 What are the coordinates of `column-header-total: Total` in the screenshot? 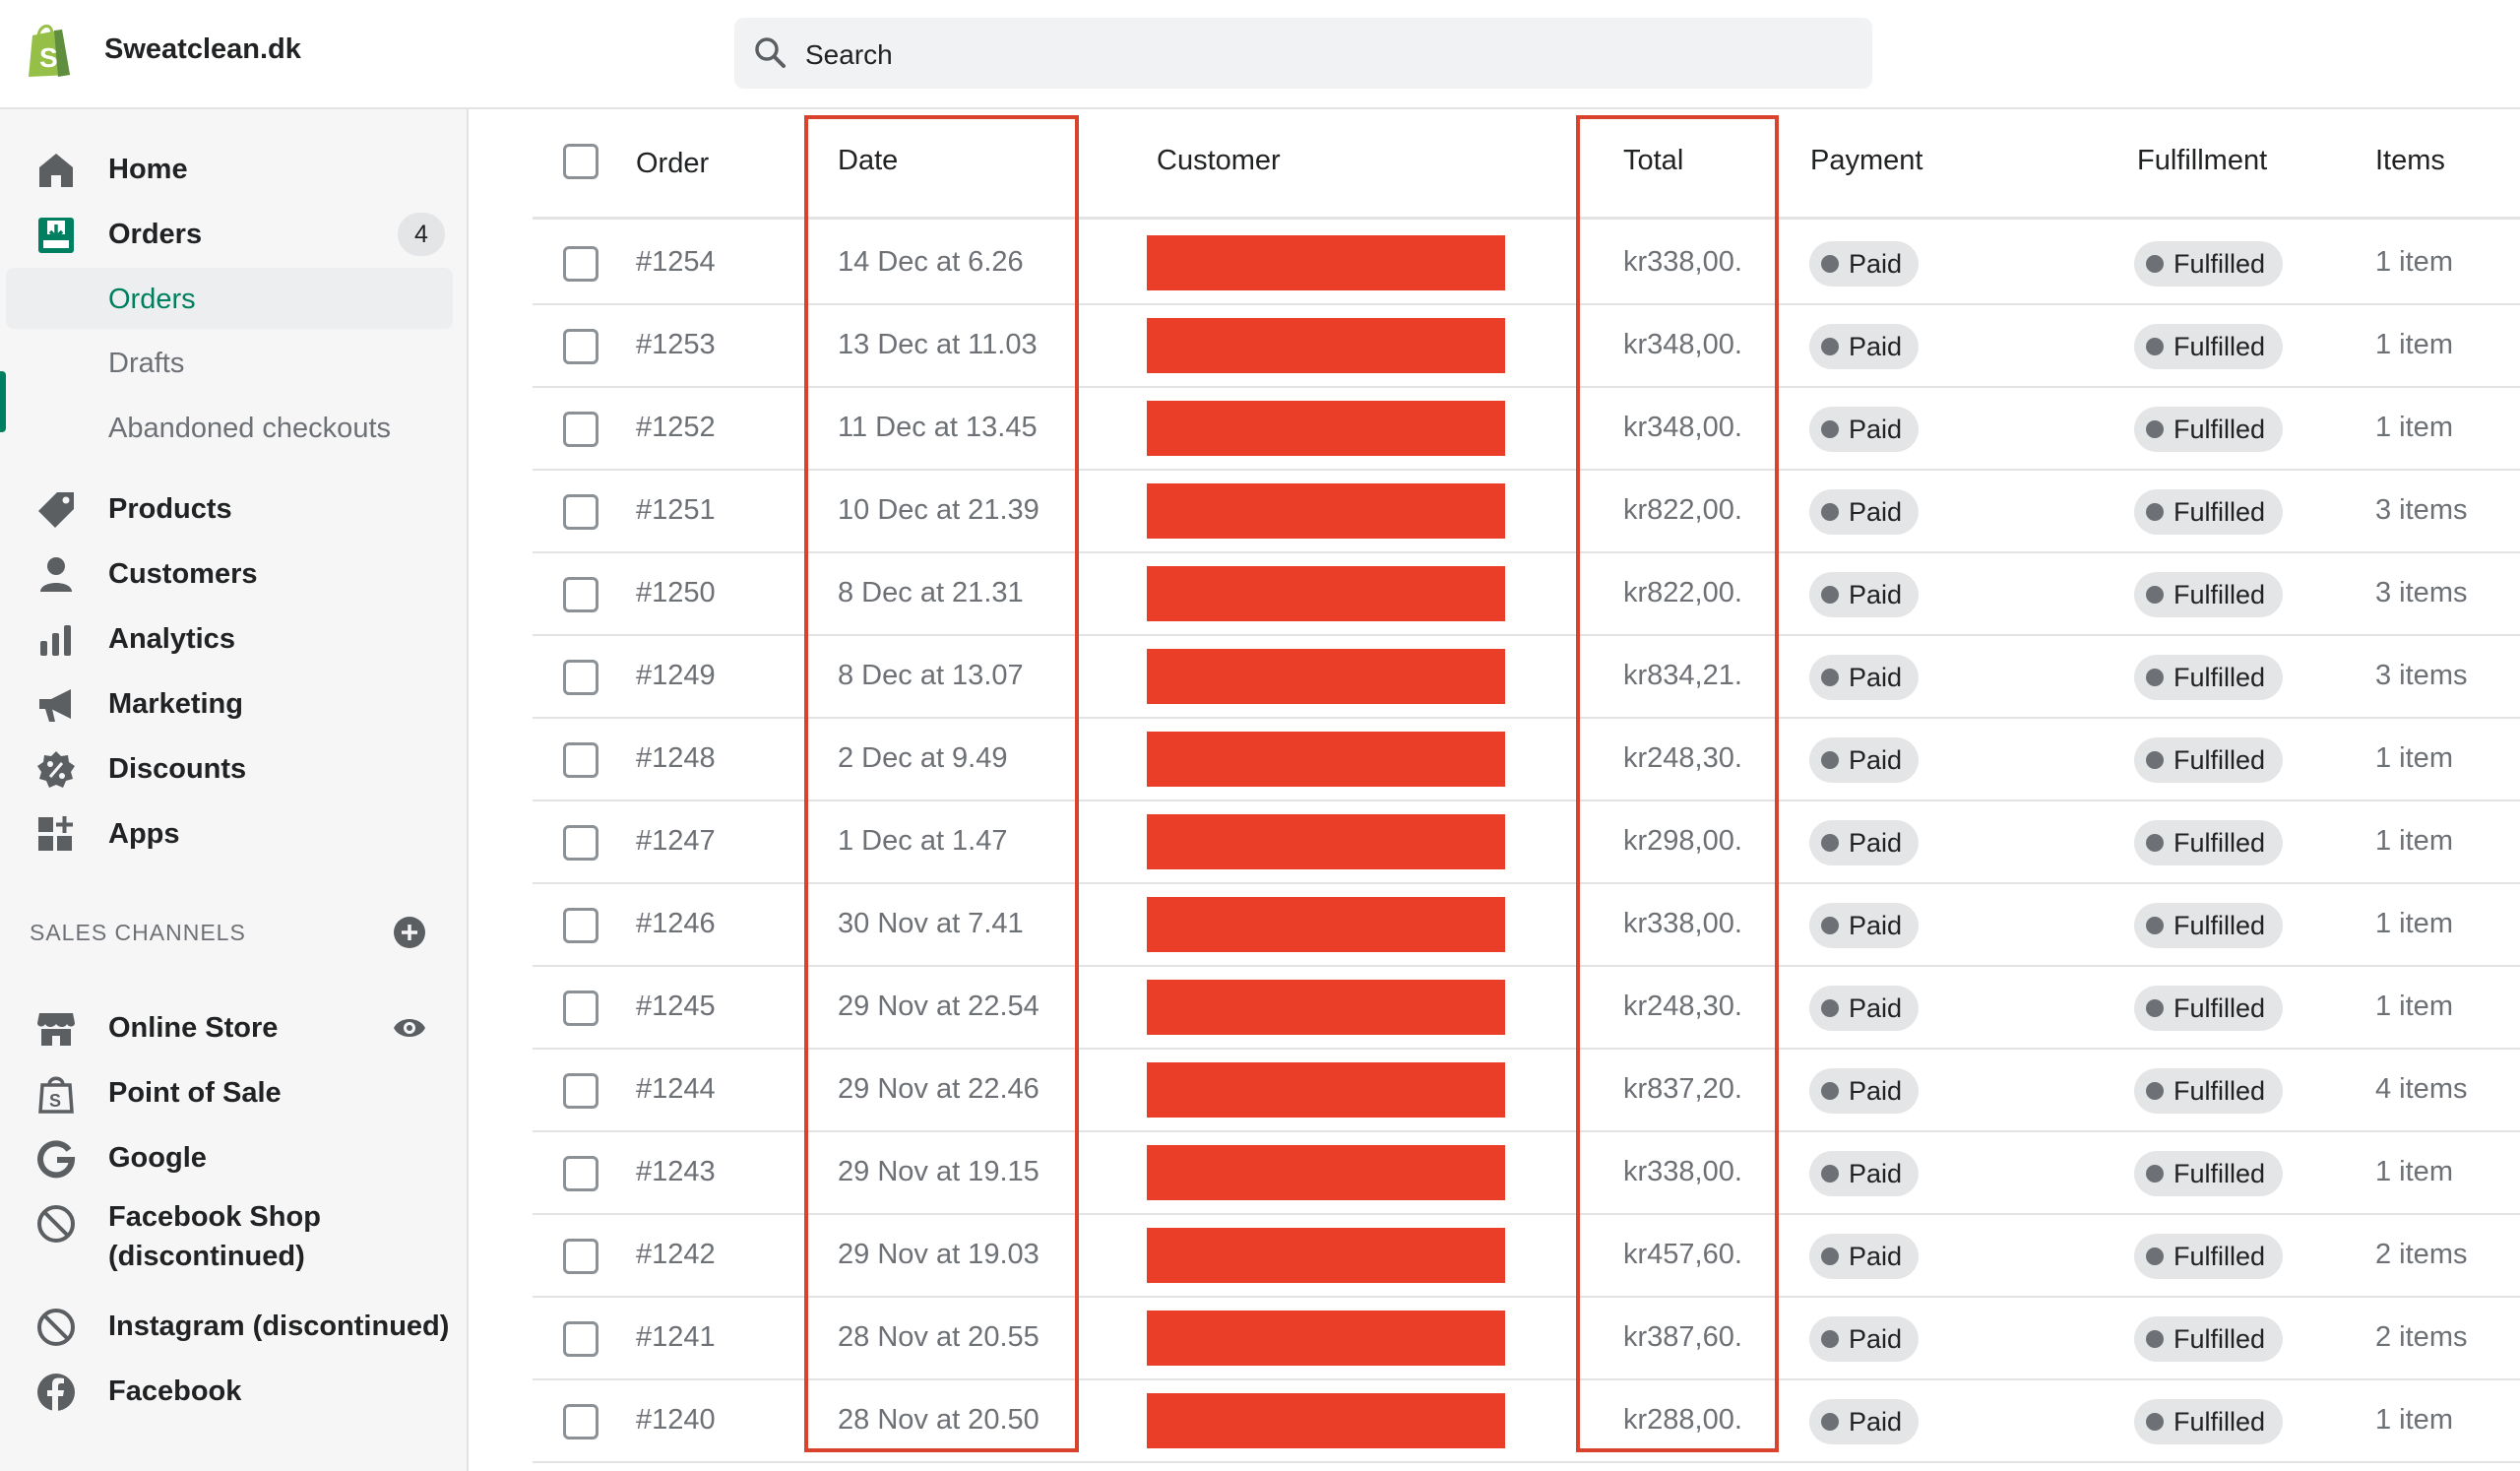 It's located at (1653, 160).